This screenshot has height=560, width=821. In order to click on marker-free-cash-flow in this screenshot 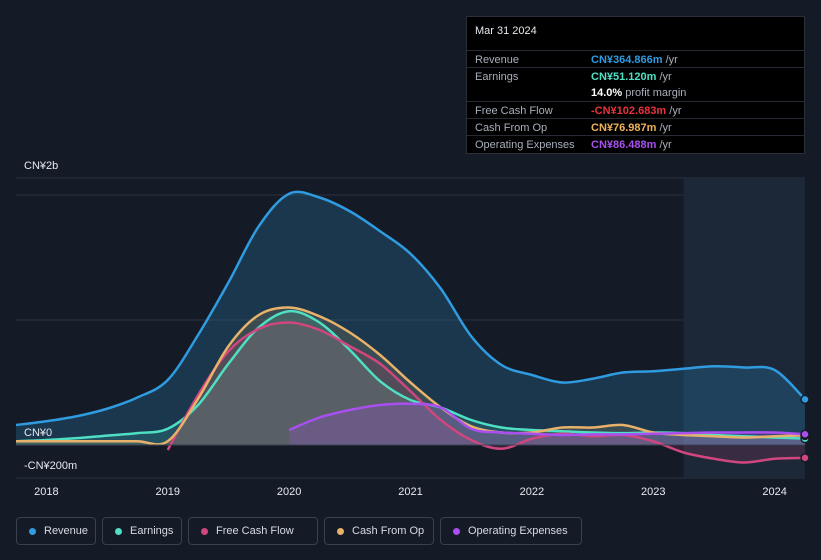, I will do `click(805, 458)`.